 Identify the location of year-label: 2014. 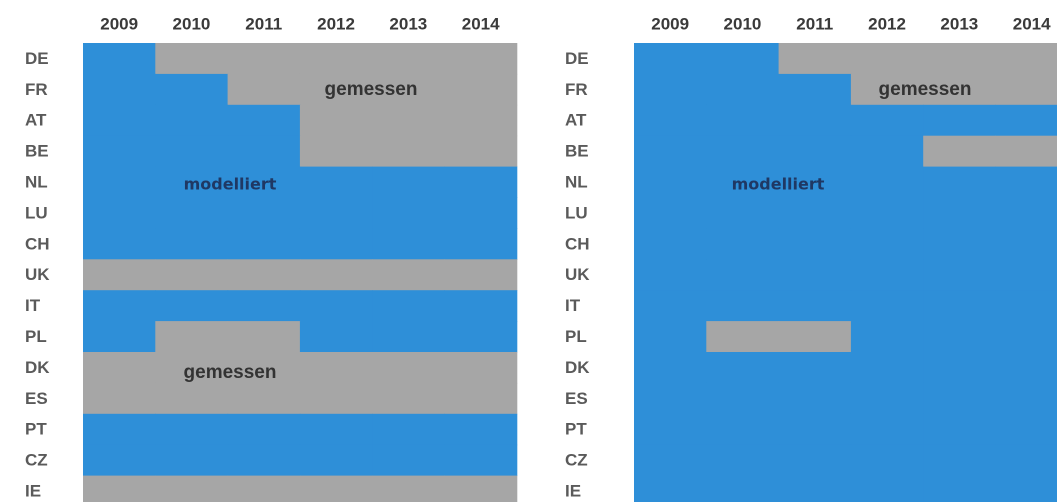
(1032, 23).